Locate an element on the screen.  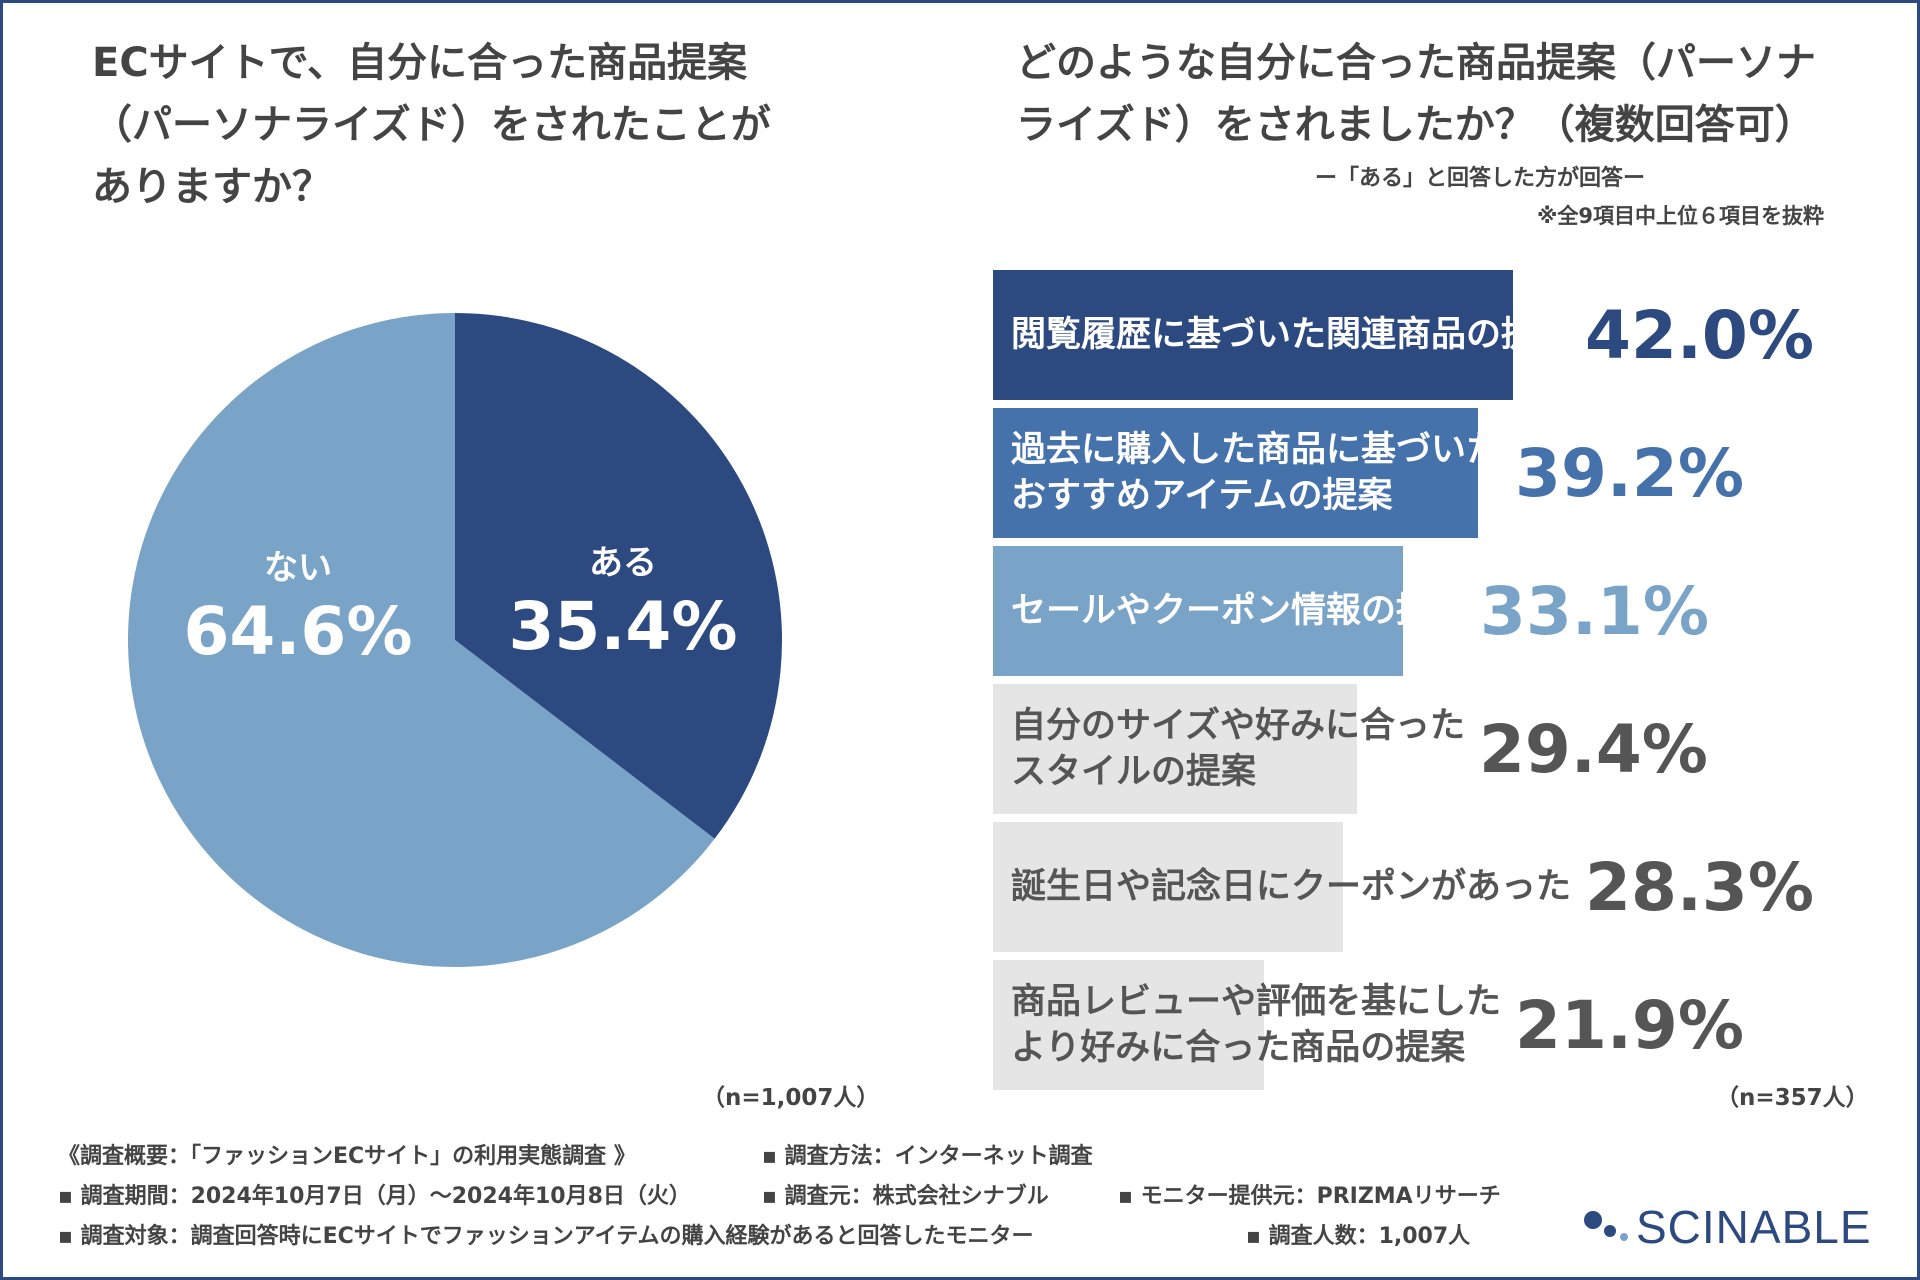
bar-title-line: ライズド）をされましたか？（複数回答可） is located at coordinates (1415, 125).